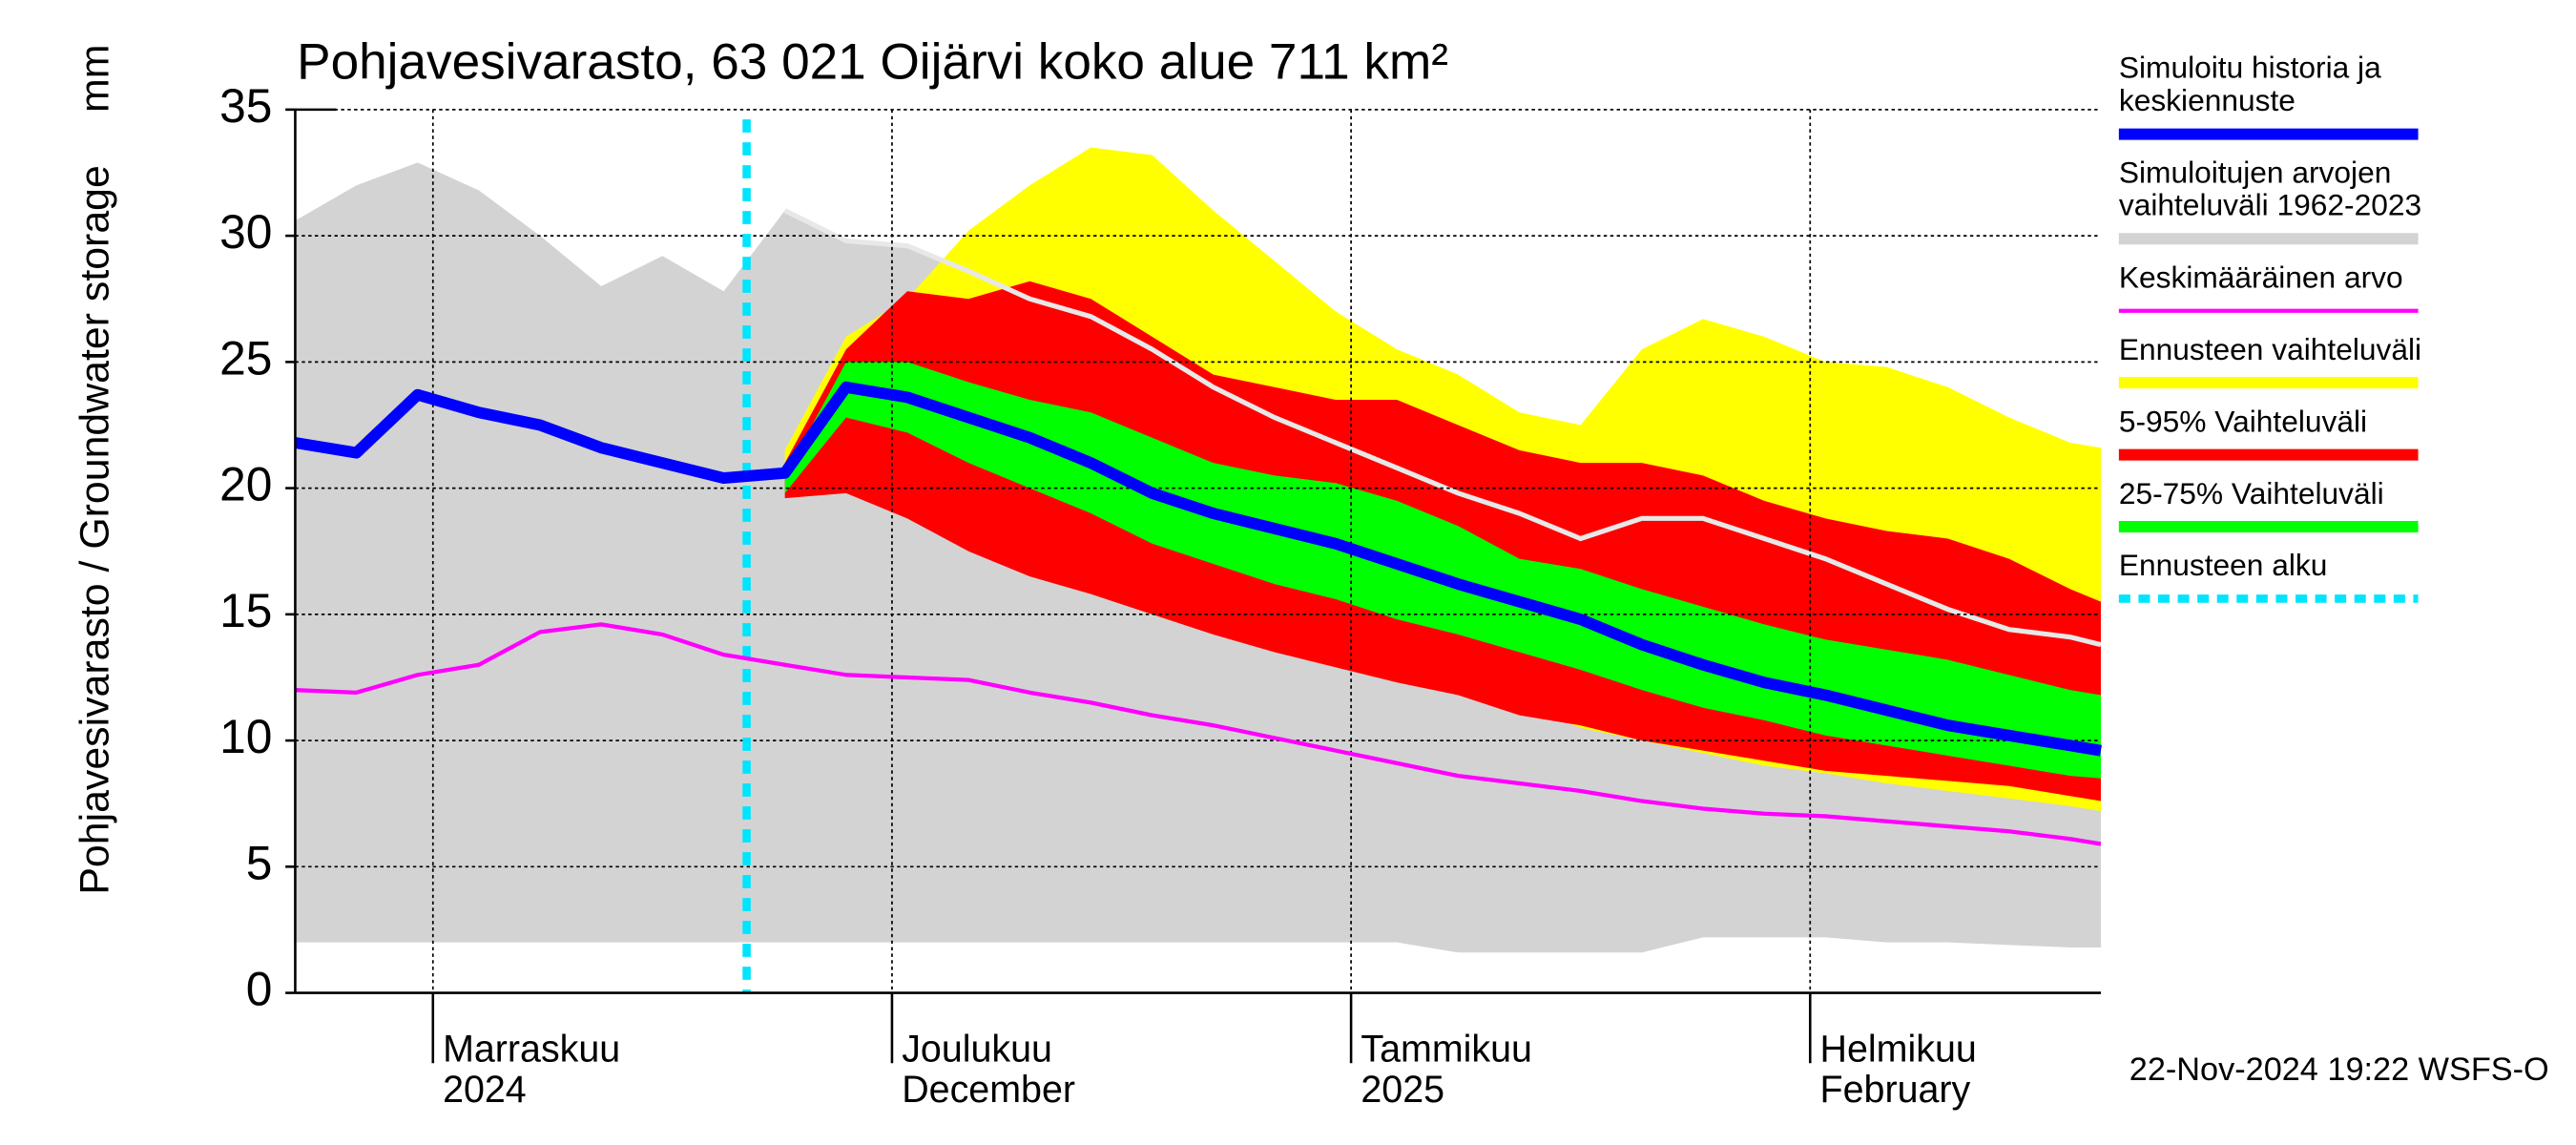 The height and width of the screenshot is (1145, 2576). What do you see at coordinates (245, 485) in the screenshot?
I see `y-tick-label: 20` at bounding box center [245, 485].